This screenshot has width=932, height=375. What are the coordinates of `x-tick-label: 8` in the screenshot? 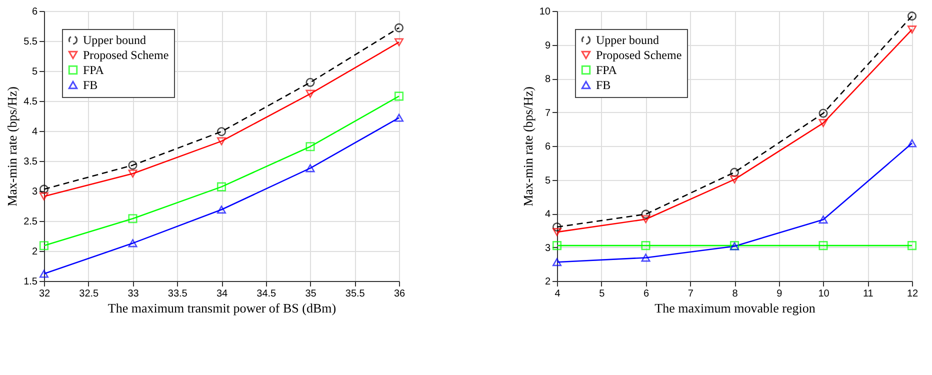 It's located at (735, 294).